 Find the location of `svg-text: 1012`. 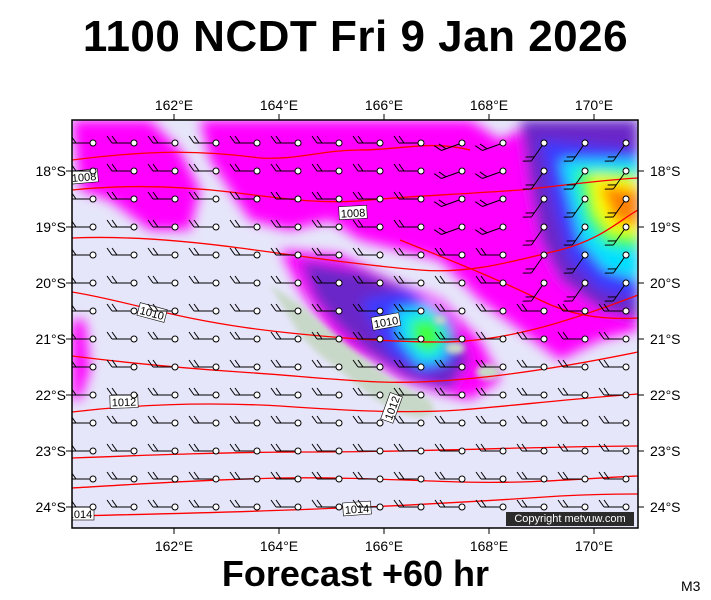

svg-text: 1012 is located at coordinates (124, 403).